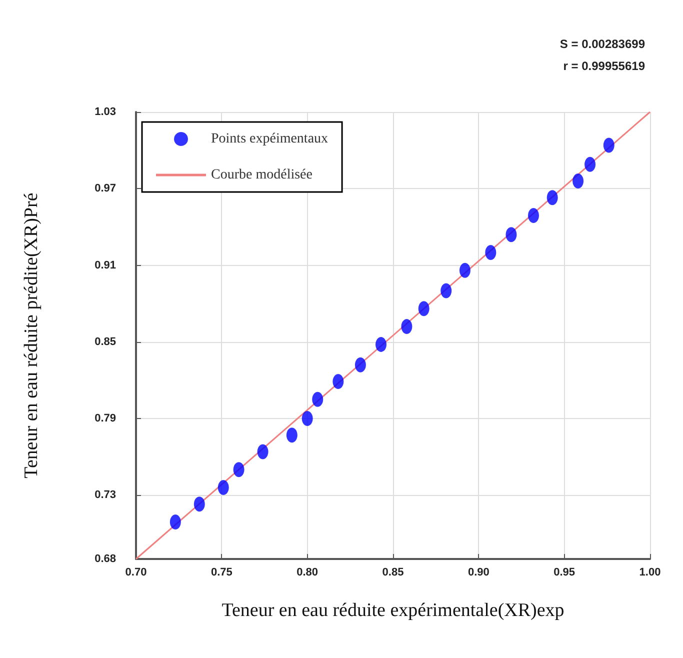 This screenshot has height=658, width=683. Describe the element at coordinates (603, 44) in the screenshot. I see `text: S = 0.00283699` at that location.